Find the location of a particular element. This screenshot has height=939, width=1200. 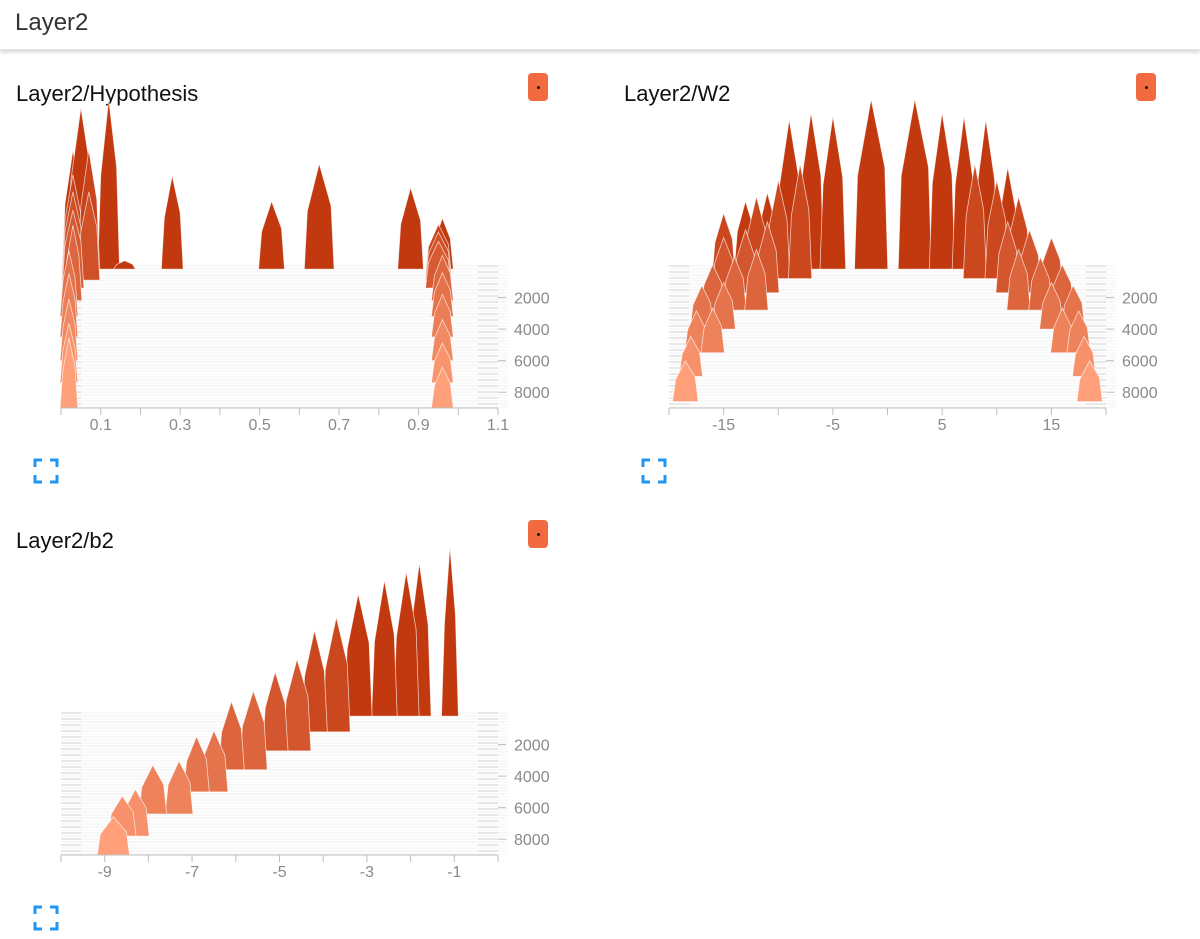

x-tick-label: 15 is located at coordinates (1051, 425).